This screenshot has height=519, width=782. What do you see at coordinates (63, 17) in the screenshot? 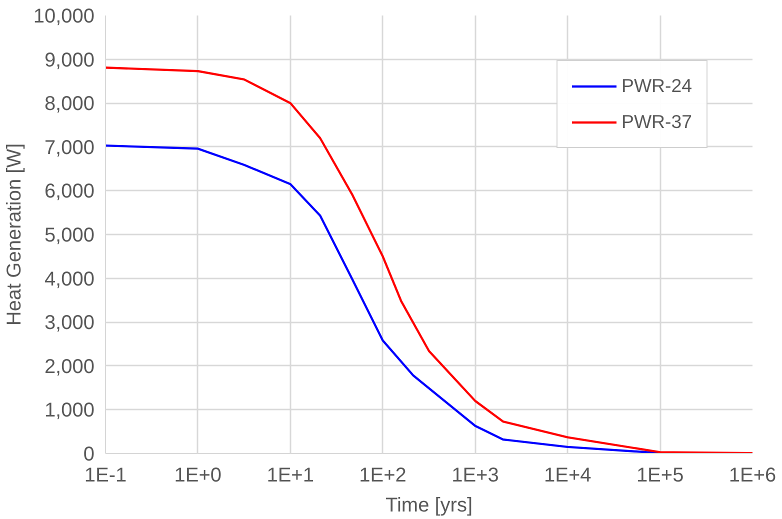
I see `y-tick-label: 10,000` at bounding box center [63, 17].